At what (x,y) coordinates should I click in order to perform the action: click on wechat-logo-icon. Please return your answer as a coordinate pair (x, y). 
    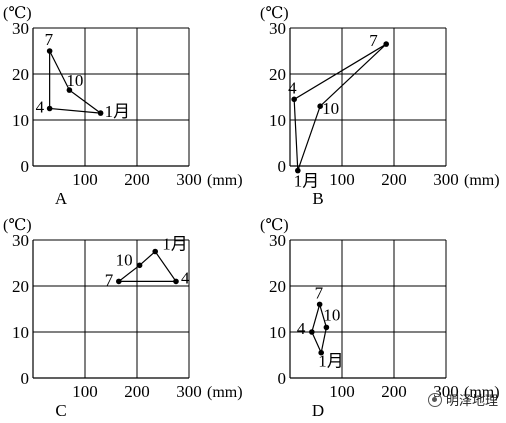
    Looking at the image, I should click on (434, 399).